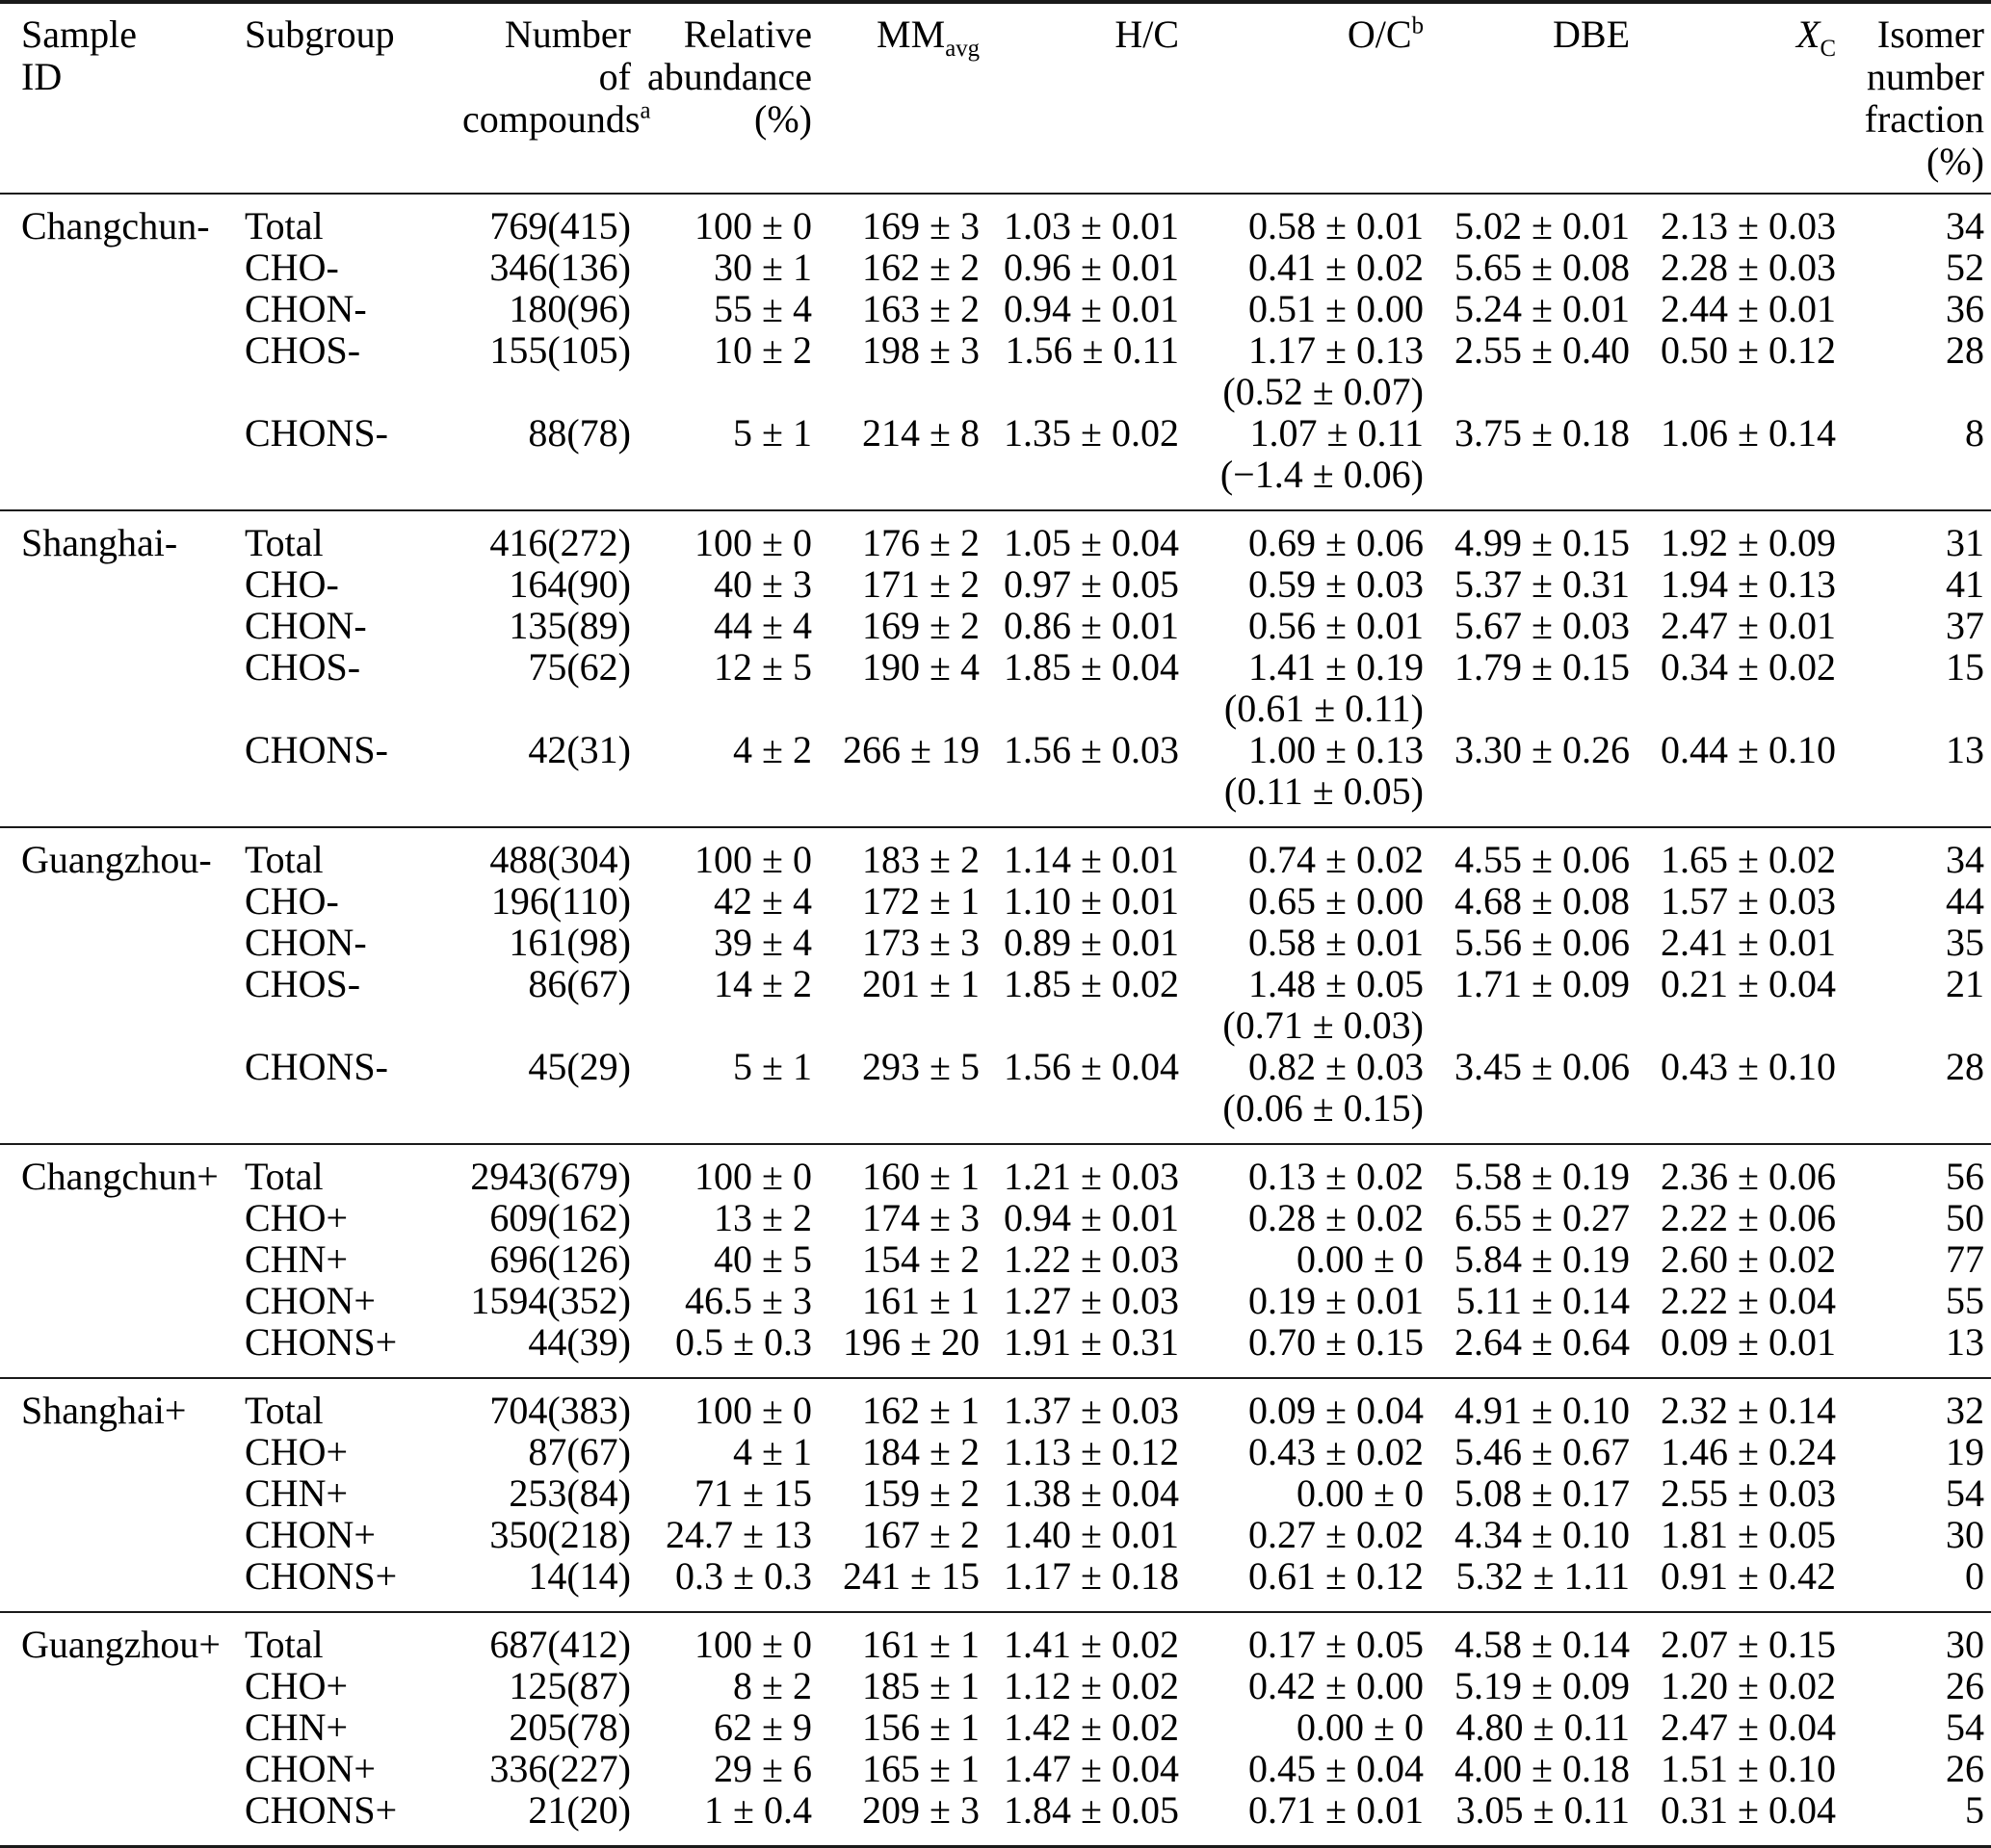  What do you see at coordinates (1336, 667) in the screenshot?
I see `oc-value: 1.41 ± 0.19` at bounding box center [1336, 667].